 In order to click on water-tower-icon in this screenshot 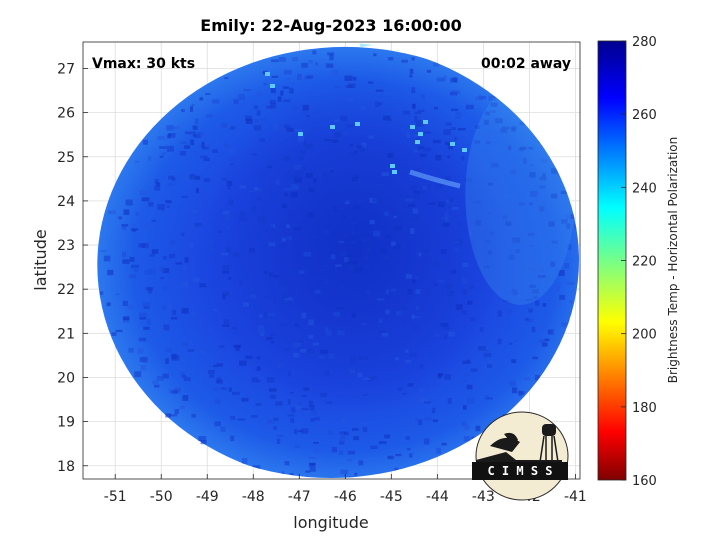, I will do `click(549, 430)`.